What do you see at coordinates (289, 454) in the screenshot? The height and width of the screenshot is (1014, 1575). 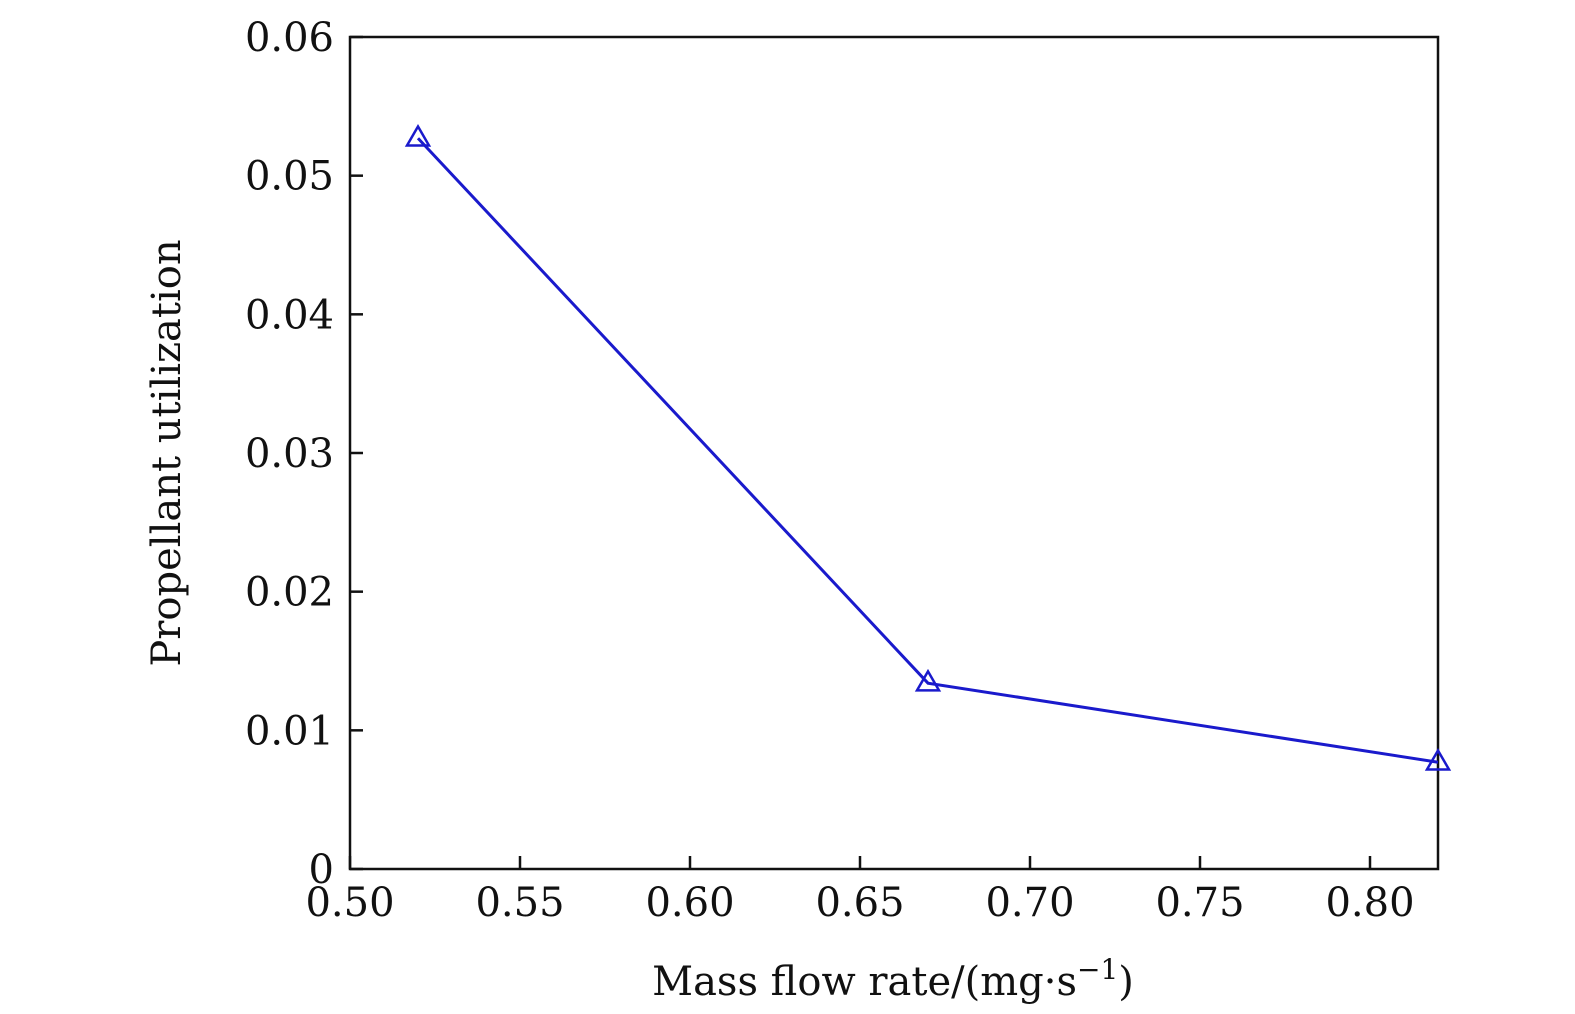 I see `y-tick-label: 0.03` at bounding box center [289, 454].